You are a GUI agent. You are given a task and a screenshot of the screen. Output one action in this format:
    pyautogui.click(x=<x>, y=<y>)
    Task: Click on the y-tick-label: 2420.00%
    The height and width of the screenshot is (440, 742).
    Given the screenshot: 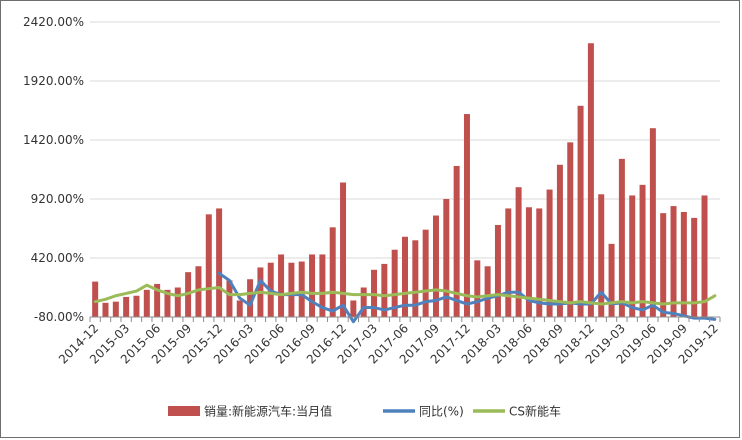 What is the action you would take?
    pyautogui.click(x=53, y=22)
    